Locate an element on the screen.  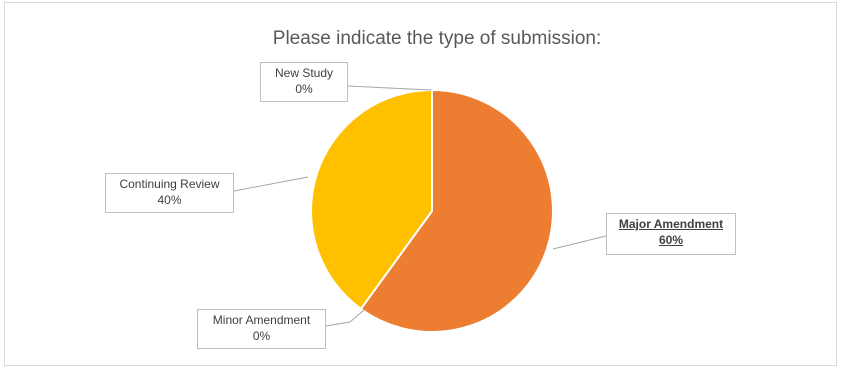
data-label-new-study: New Study 0% is located at coordinates (304, 82).